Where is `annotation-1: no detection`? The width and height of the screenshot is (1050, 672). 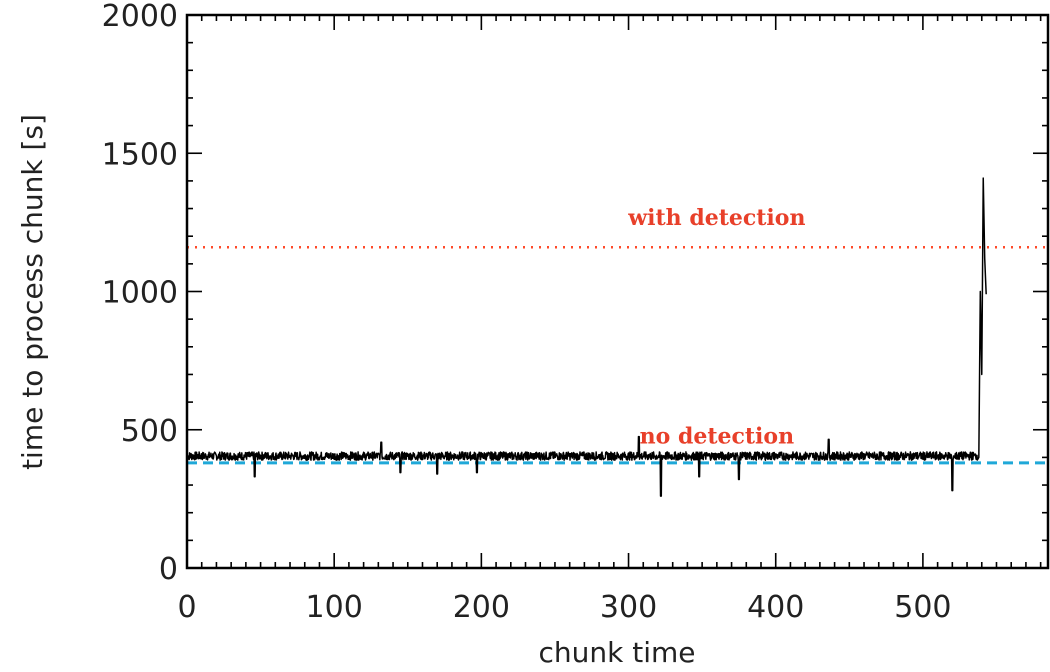
annotation-1: no detection is located at coordinates (717, 437).